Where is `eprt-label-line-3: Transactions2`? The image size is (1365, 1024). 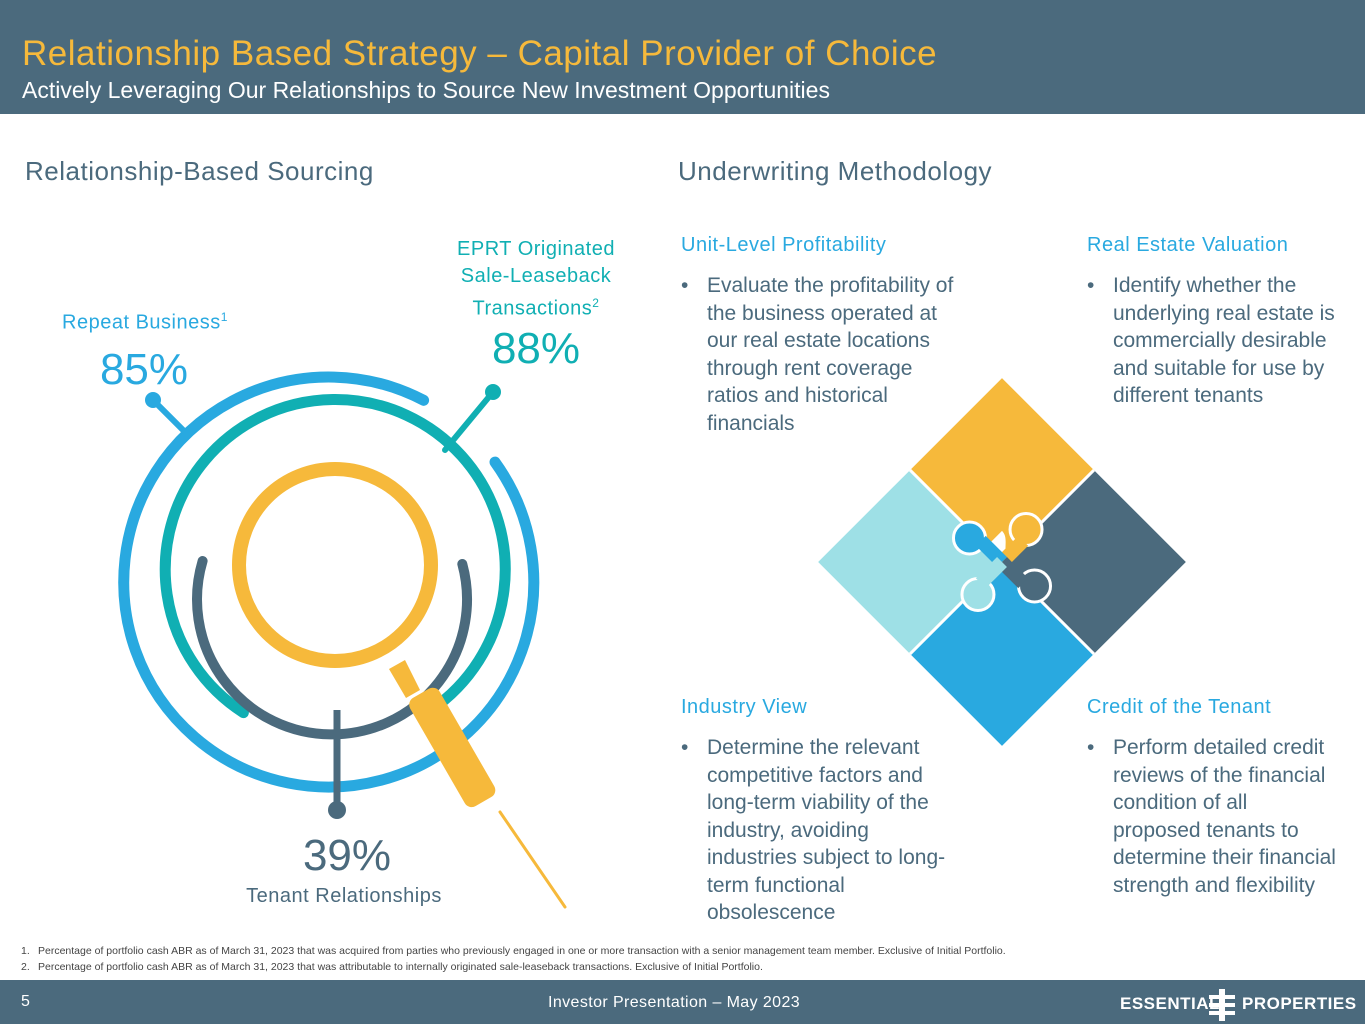
eprt-label-line-3: Transactions2 is located at coordinates (536, 306).